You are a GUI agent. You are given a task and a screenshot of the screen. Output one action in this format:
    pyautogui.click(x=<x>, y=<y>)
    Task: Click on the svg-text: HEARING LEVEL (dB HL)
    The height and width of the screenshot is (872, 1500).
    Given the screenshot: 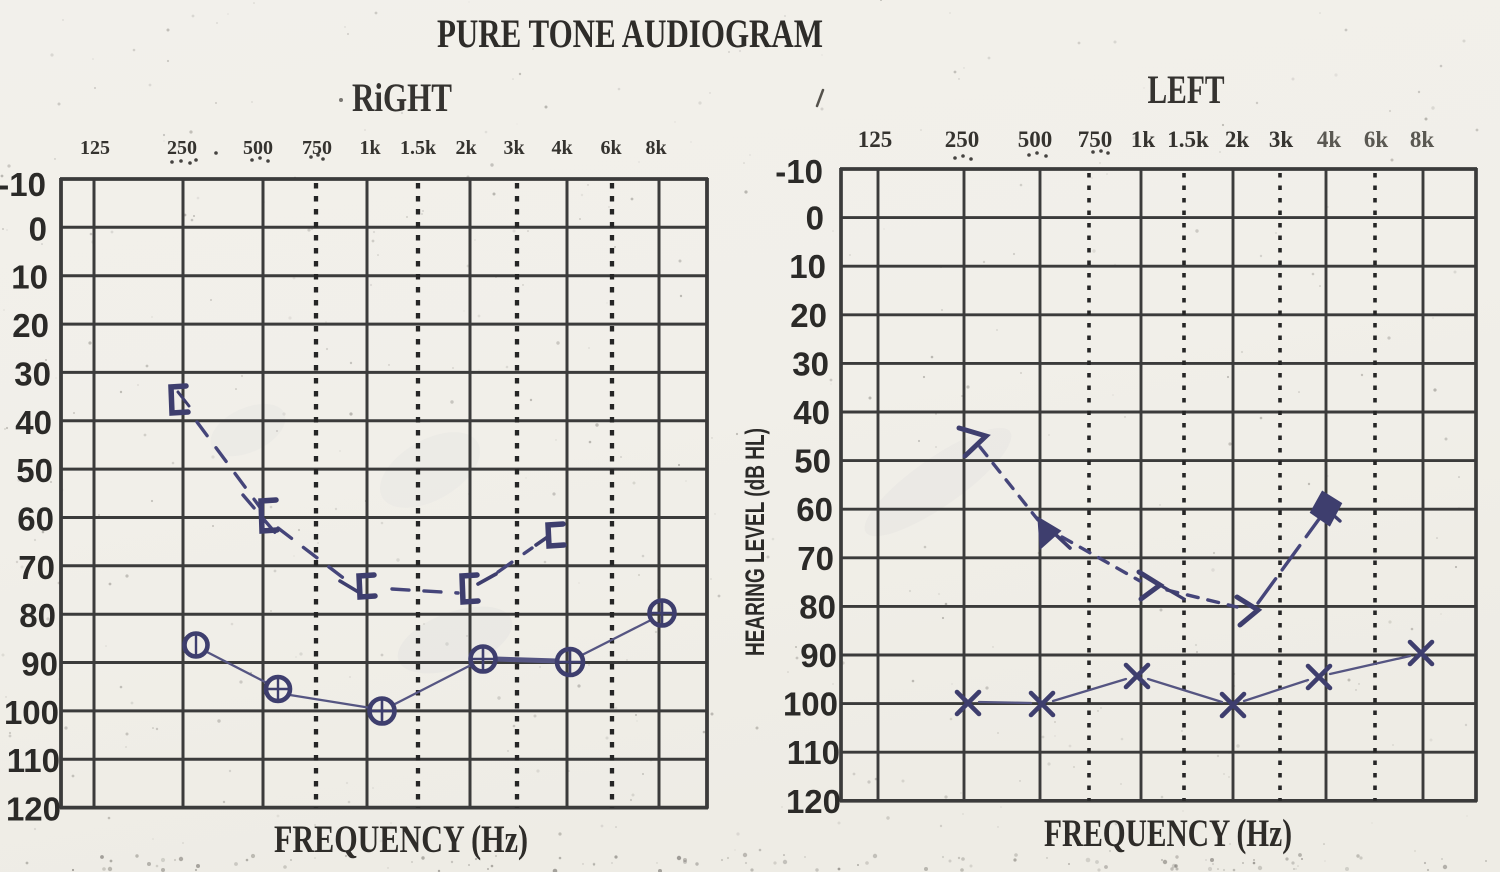 What is the action you would take?
    pyautogui.click(x=755, y=542)
    